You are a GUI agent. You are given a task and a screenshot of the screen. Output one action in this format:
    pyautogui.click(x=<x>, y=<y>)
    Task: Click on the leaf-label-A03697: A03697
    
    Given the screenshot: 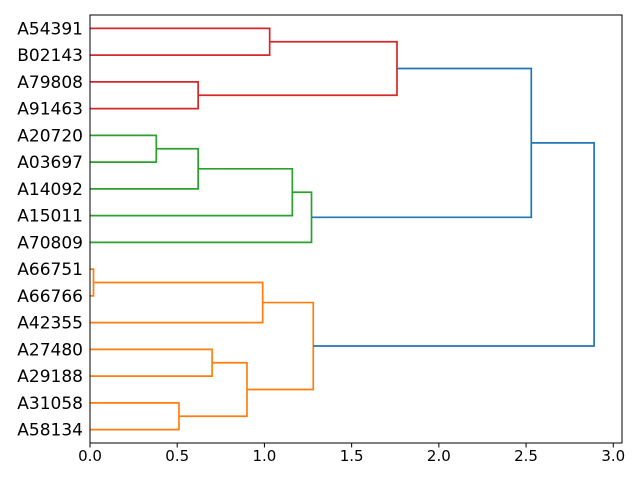 What is the action you would take?
    pyautogui.click(x=50, y=163)
    